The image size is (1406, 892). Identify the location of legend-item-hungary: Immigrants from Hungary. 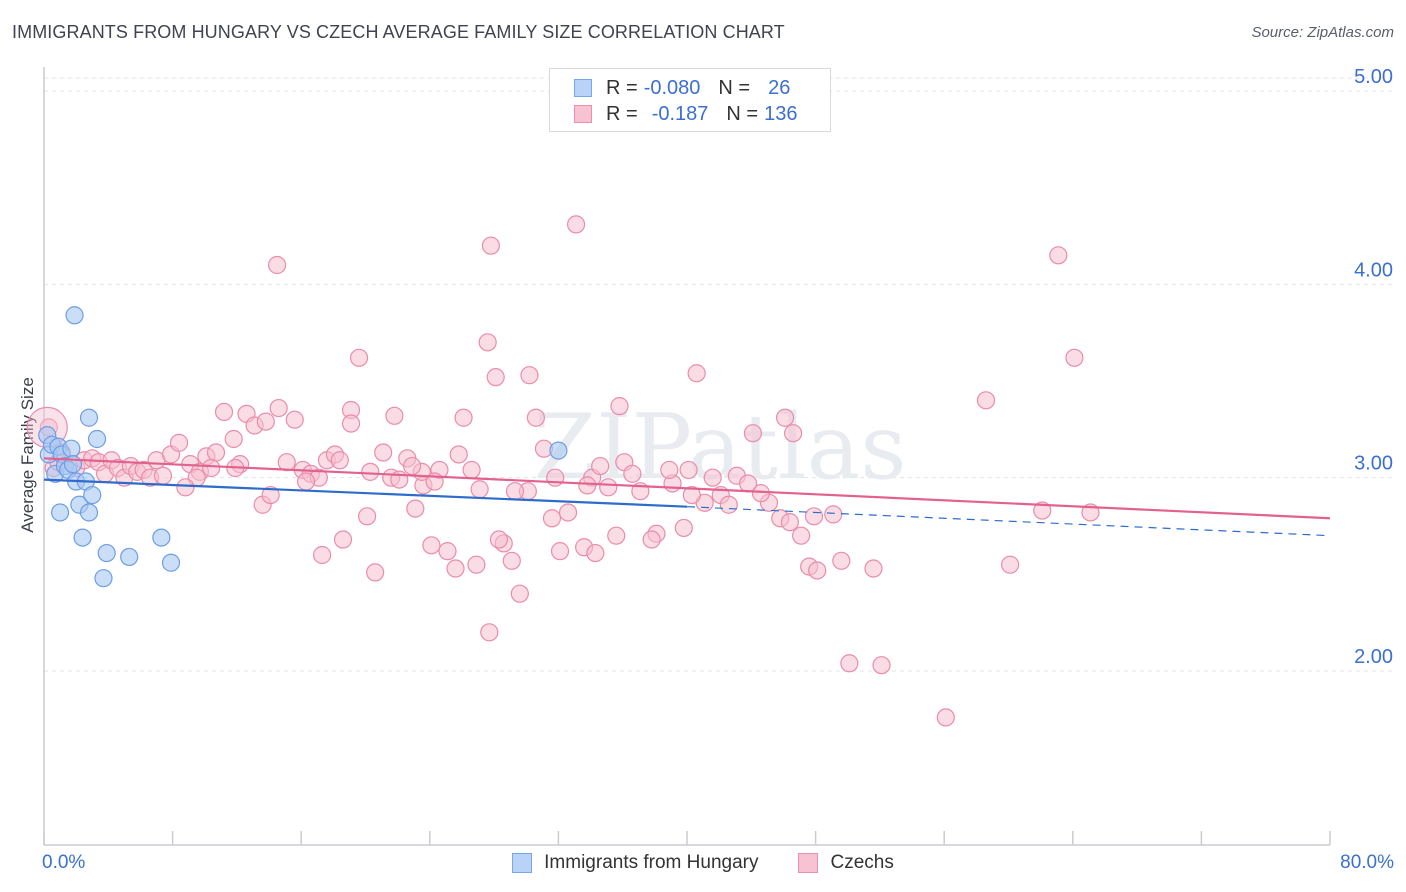
(635, 863).